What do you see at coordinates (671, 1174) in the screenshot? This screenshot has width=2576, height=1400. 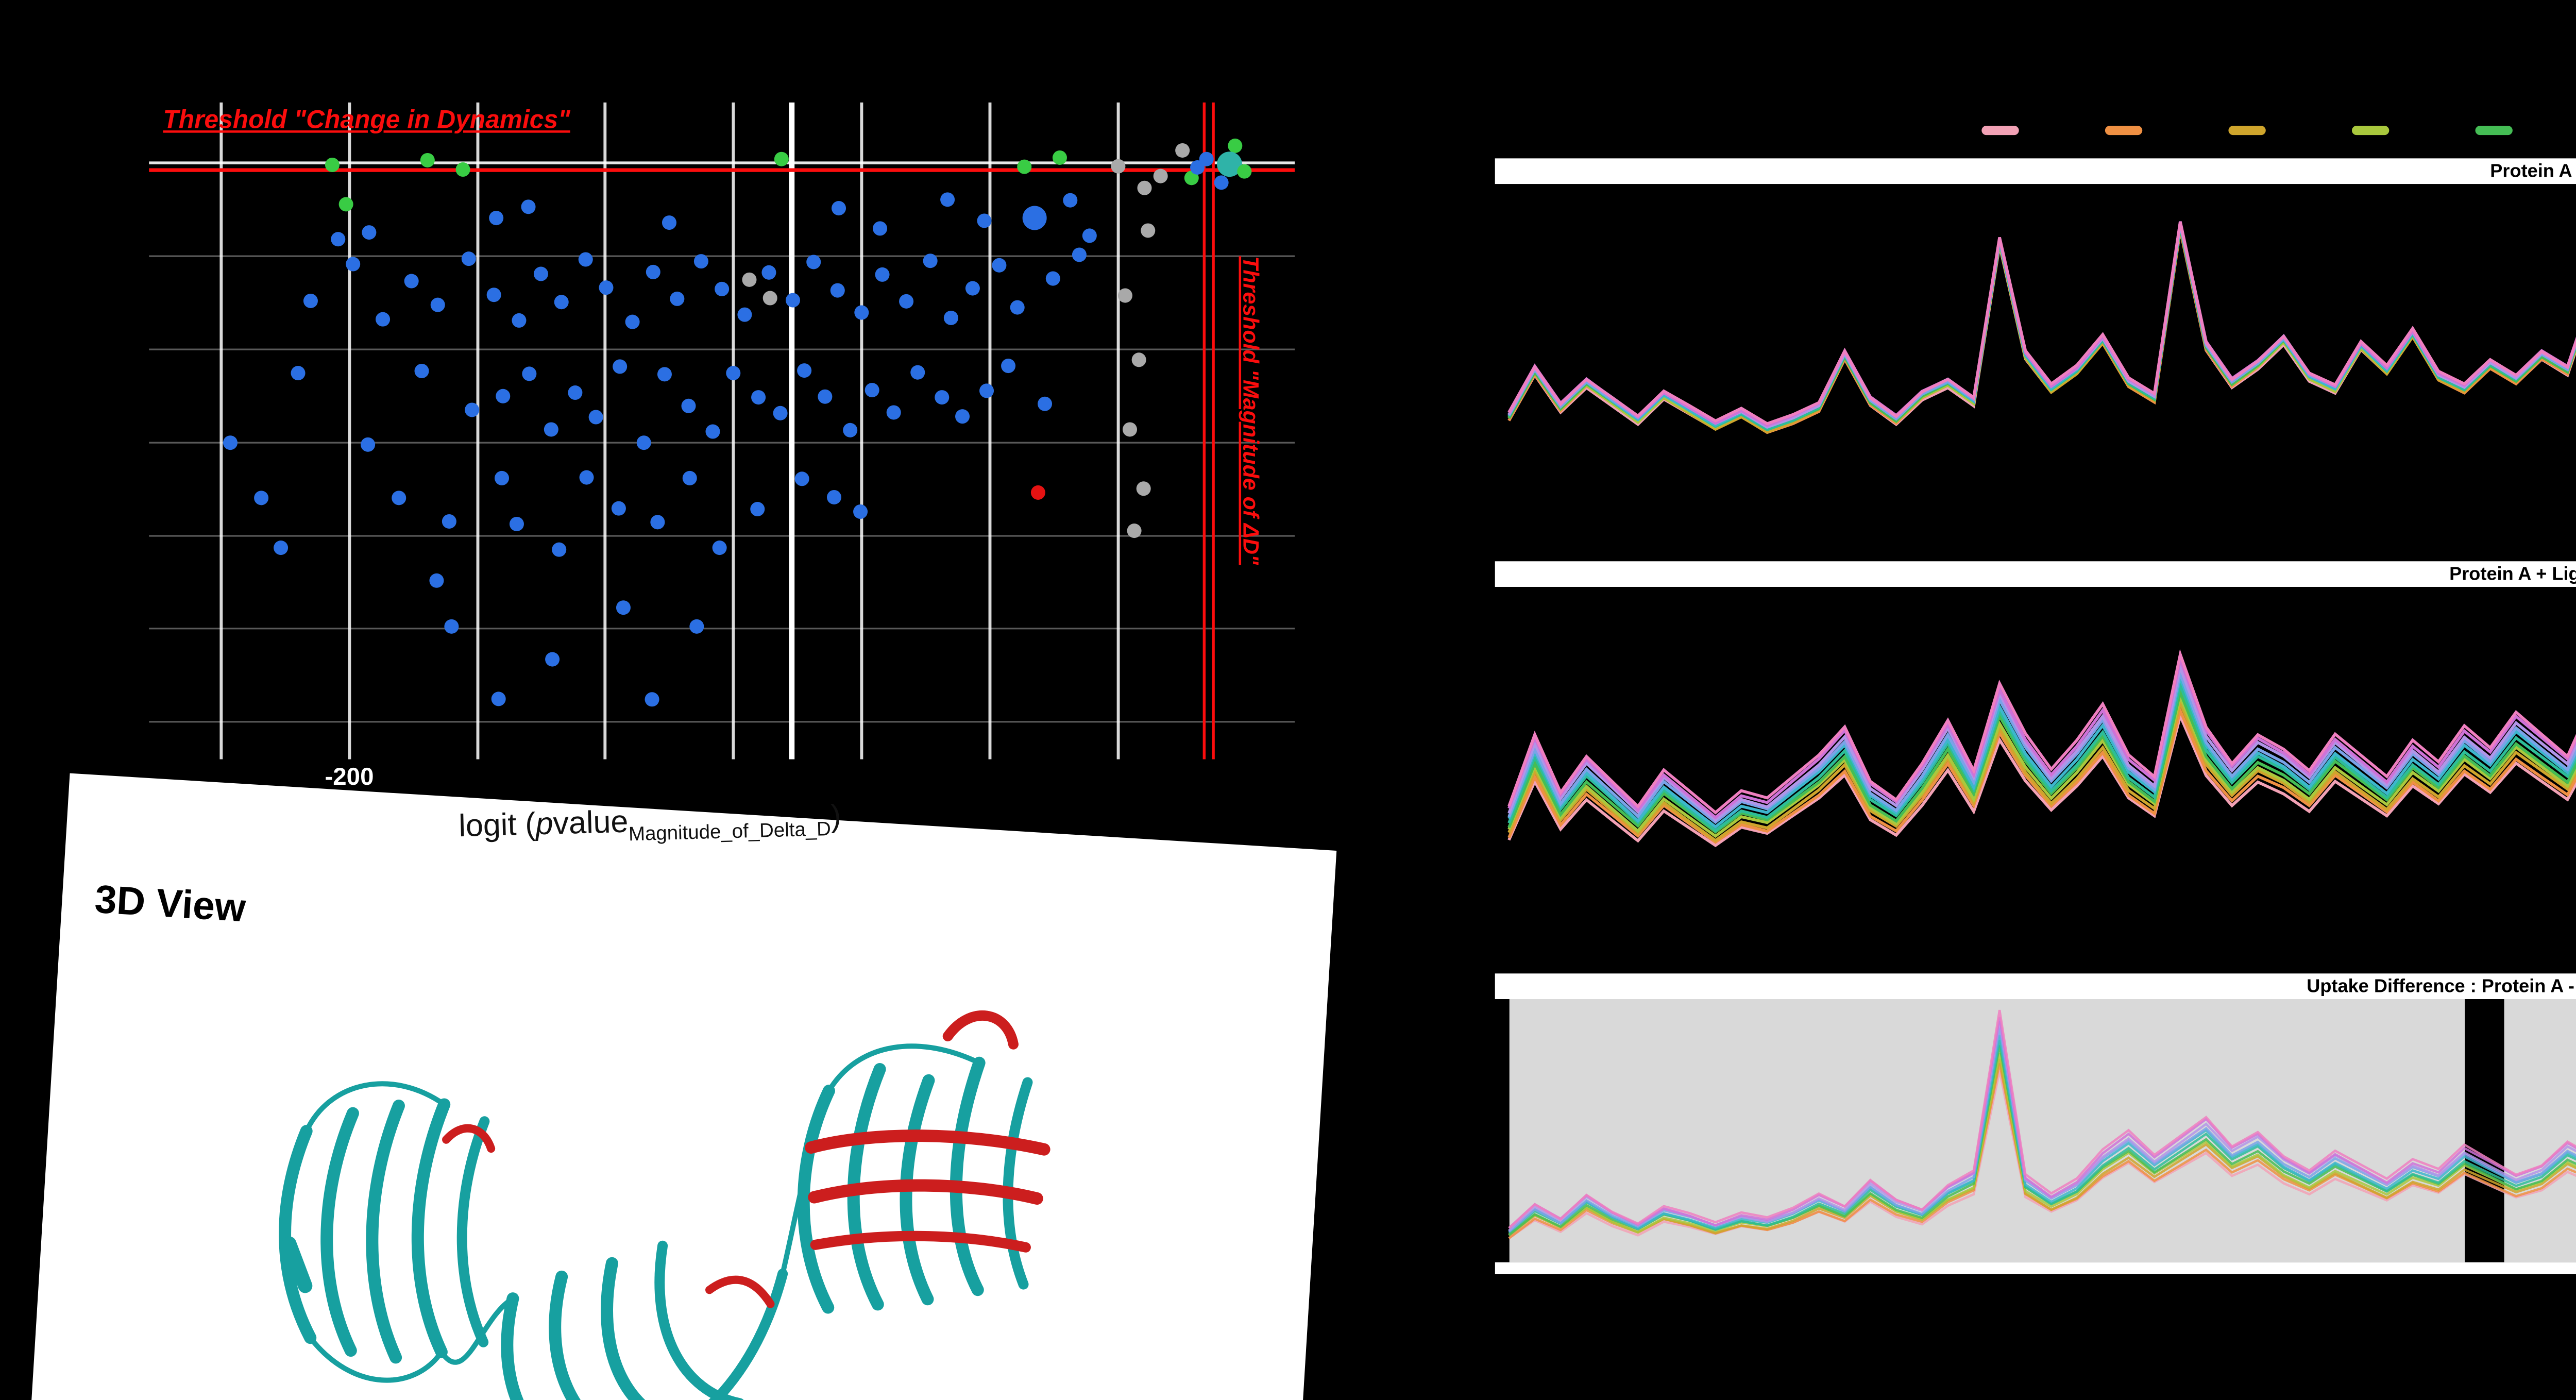 I see `protein-ribbon` at bounding box center [671, 1174].